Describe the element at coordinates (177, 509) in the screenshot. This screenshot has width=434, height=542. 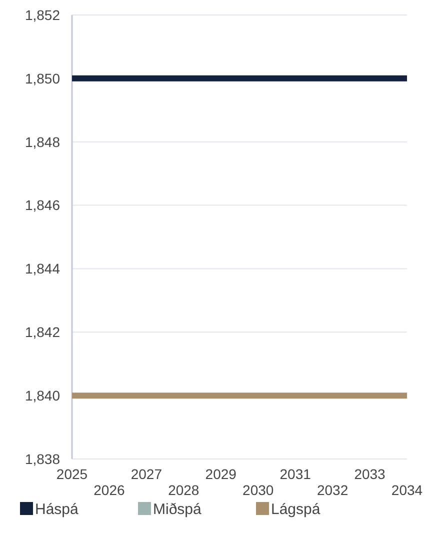
I see `legend-label: Miðspá` at that location.